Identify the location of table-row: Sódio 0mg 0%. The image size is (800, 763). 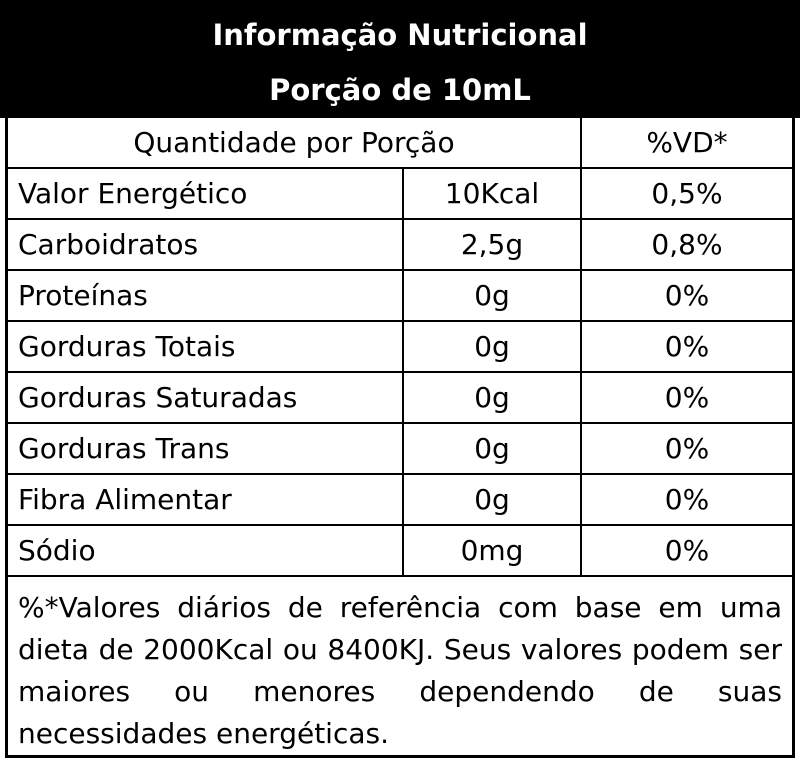
(400, 551).